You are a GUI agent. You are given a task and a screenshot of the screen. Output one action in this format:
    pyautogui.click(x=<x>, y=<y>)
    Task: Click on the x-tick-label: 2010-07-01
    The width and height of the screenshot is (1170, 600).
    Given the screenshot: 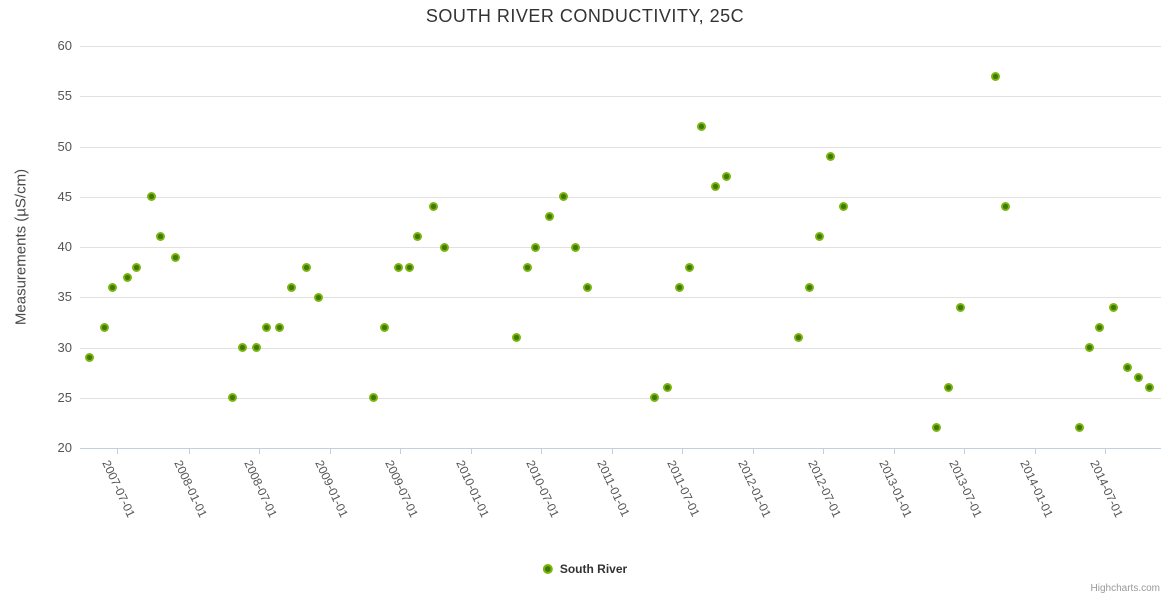 What is the action you would take?
    pyautogui.click(x=542, y=489)
    